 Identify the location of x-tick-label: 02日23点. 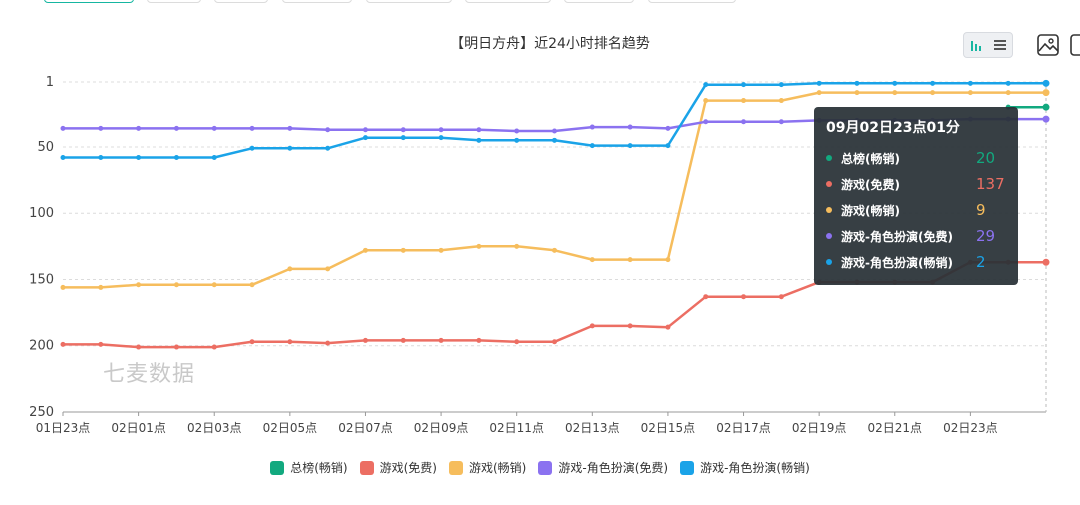
(970, 428).